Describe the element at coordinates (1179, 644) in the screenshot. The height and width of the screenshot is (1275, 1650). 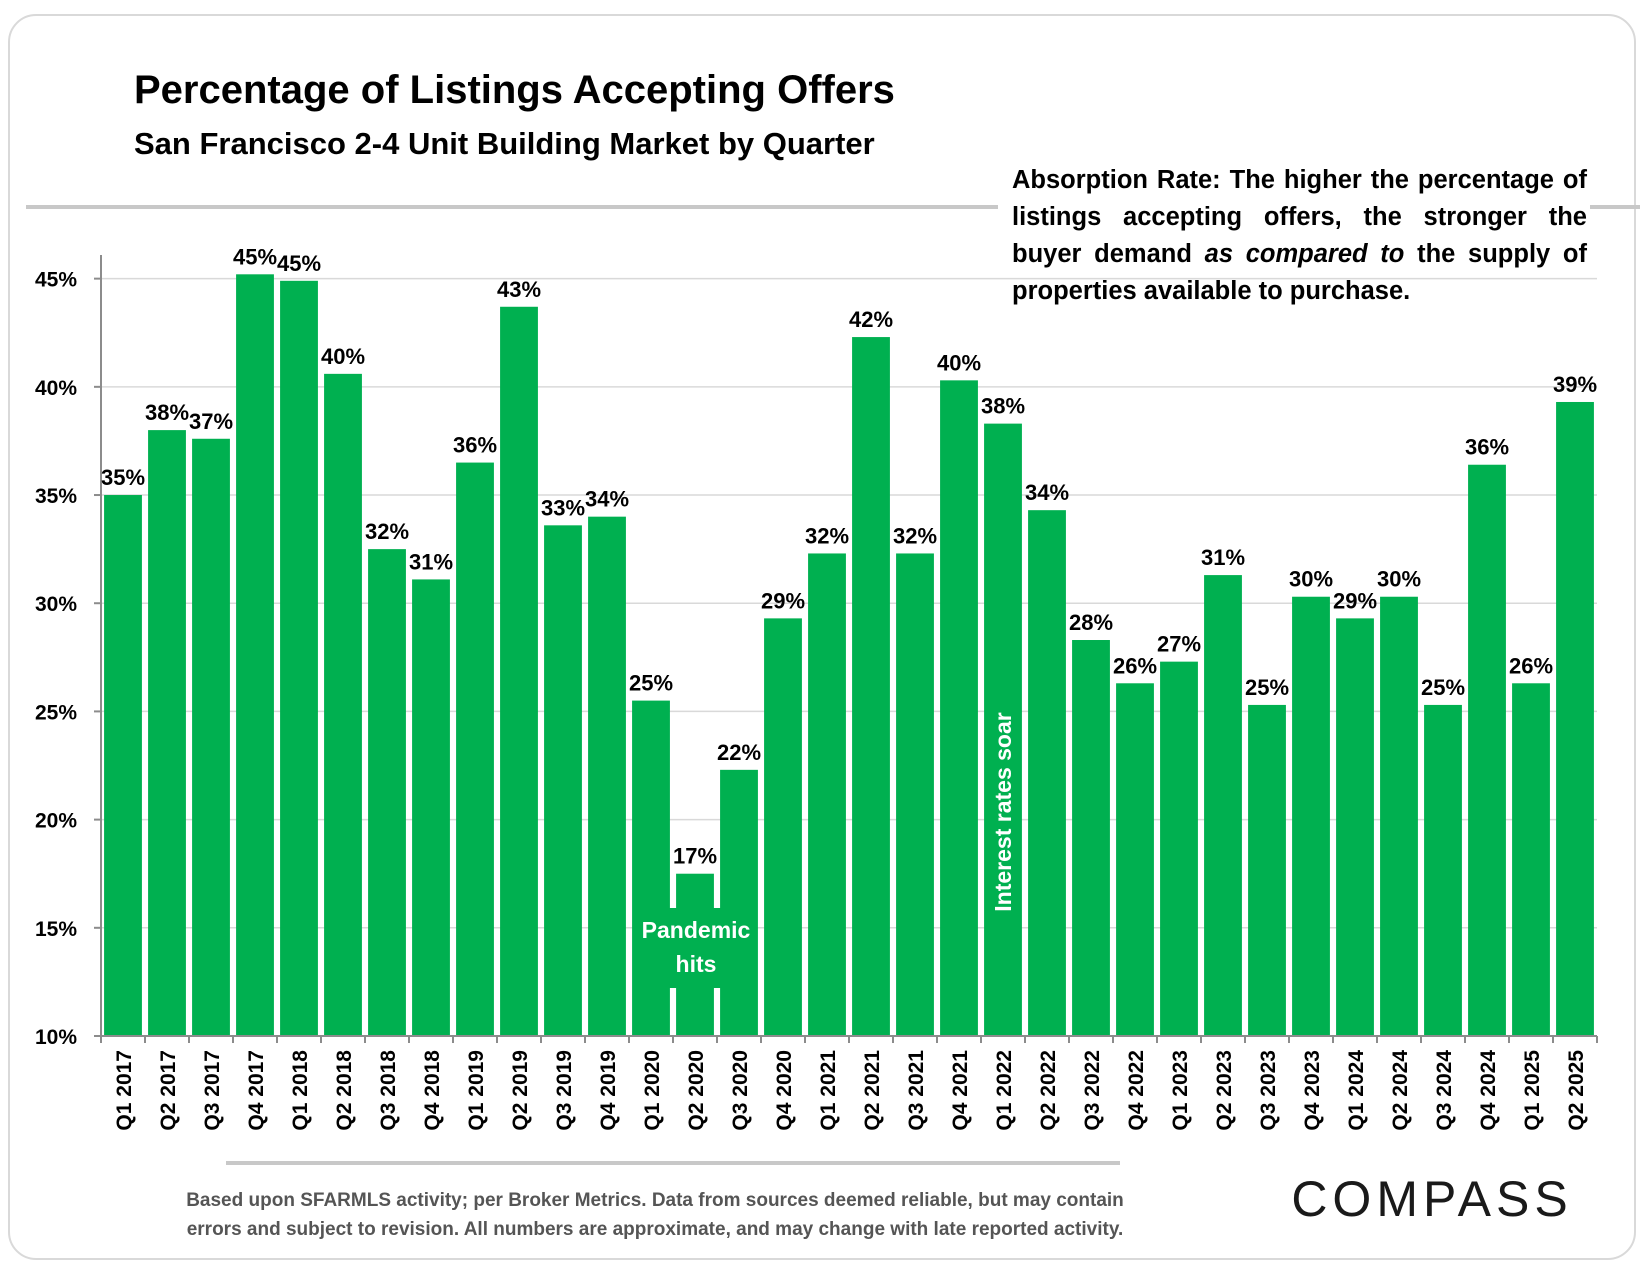
I see `data-label: 27%` at that location.